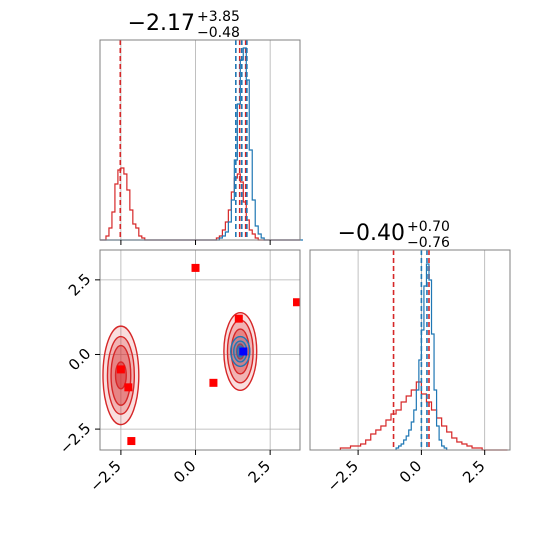  What do you see at coordinates (218, 17) in the screenshot?
I see `panel-title-upper-error: +3.85` at bounding box center [218, 17].